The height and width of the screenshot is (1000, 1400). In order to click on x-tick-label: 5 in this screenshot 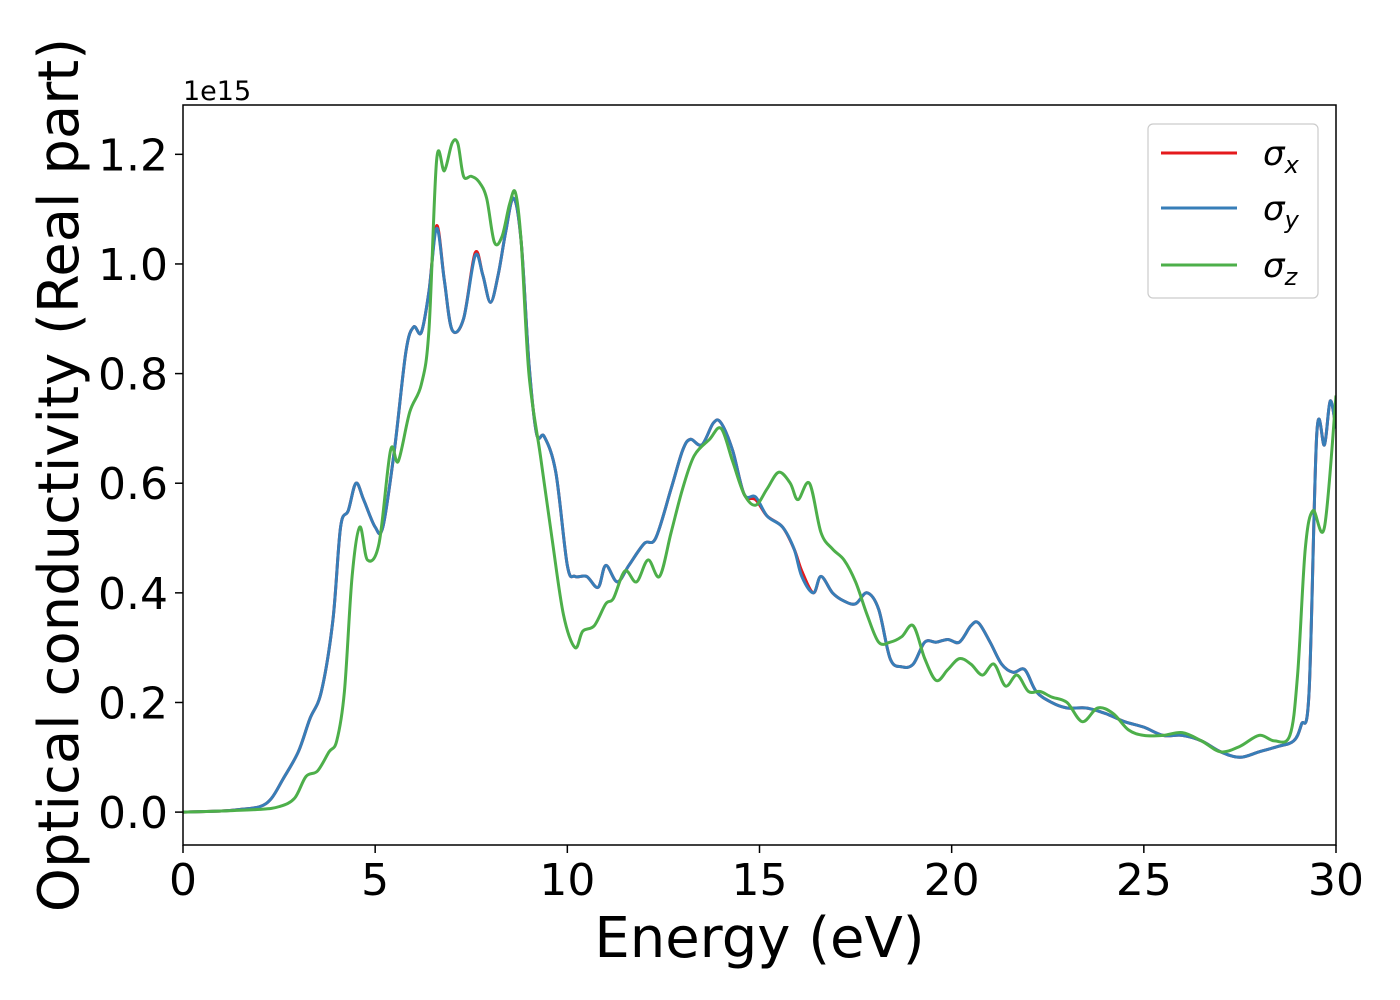, I will do `click(375, 880)`.